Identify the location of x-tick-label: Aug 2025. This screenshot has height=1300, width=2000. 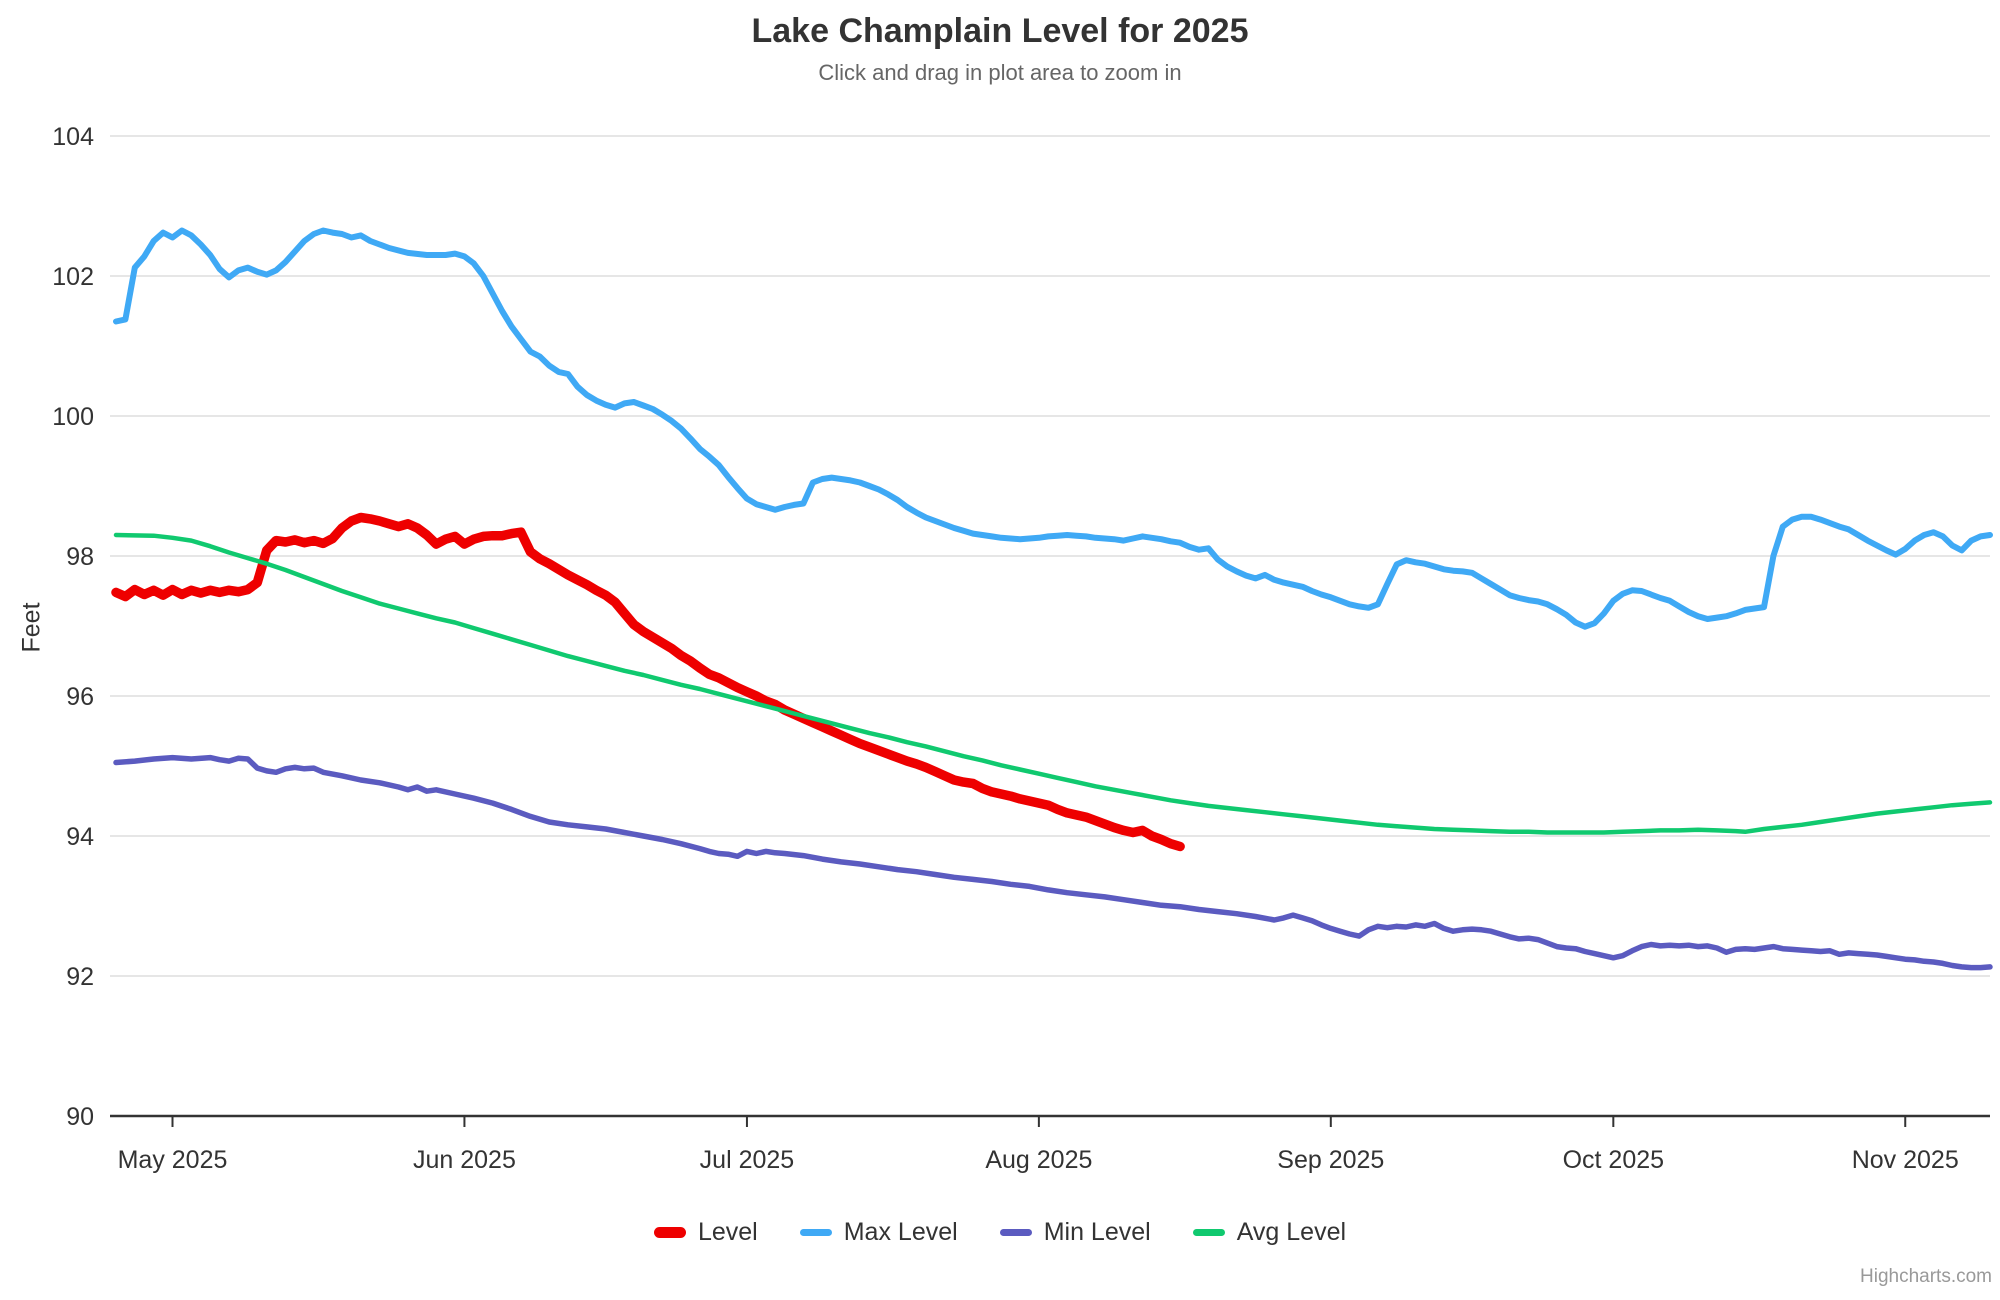
(1038, 1160).